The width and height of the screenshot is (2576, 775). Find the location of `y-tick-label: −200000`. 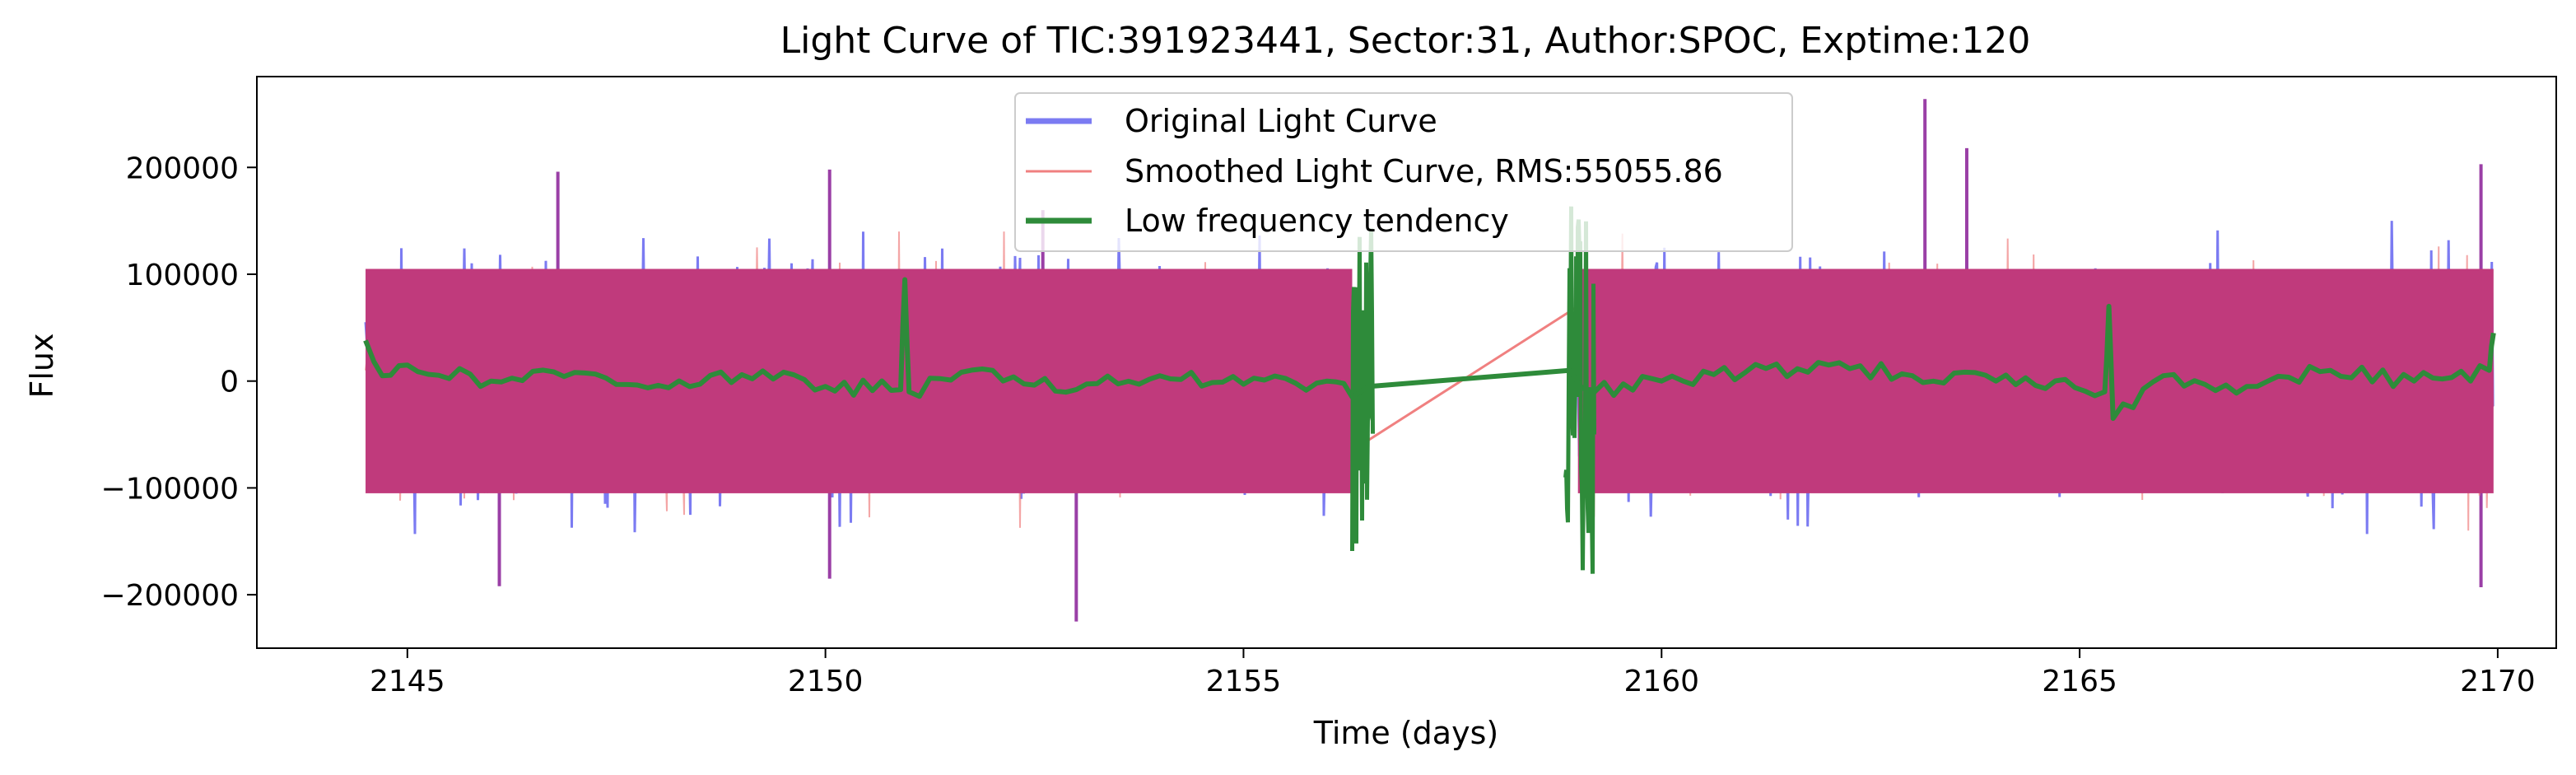

y-tick-label: −200000 is located at coordinates (169, 596).